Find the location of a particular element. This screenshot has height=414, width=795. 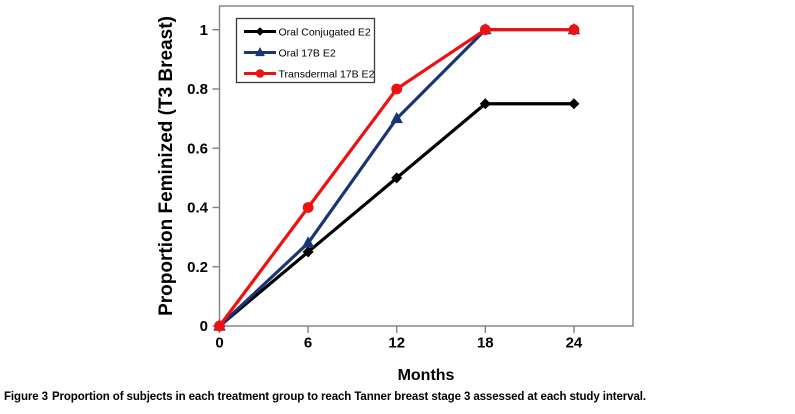

y-tick-label: 0 is located at coordinates (204, 326).